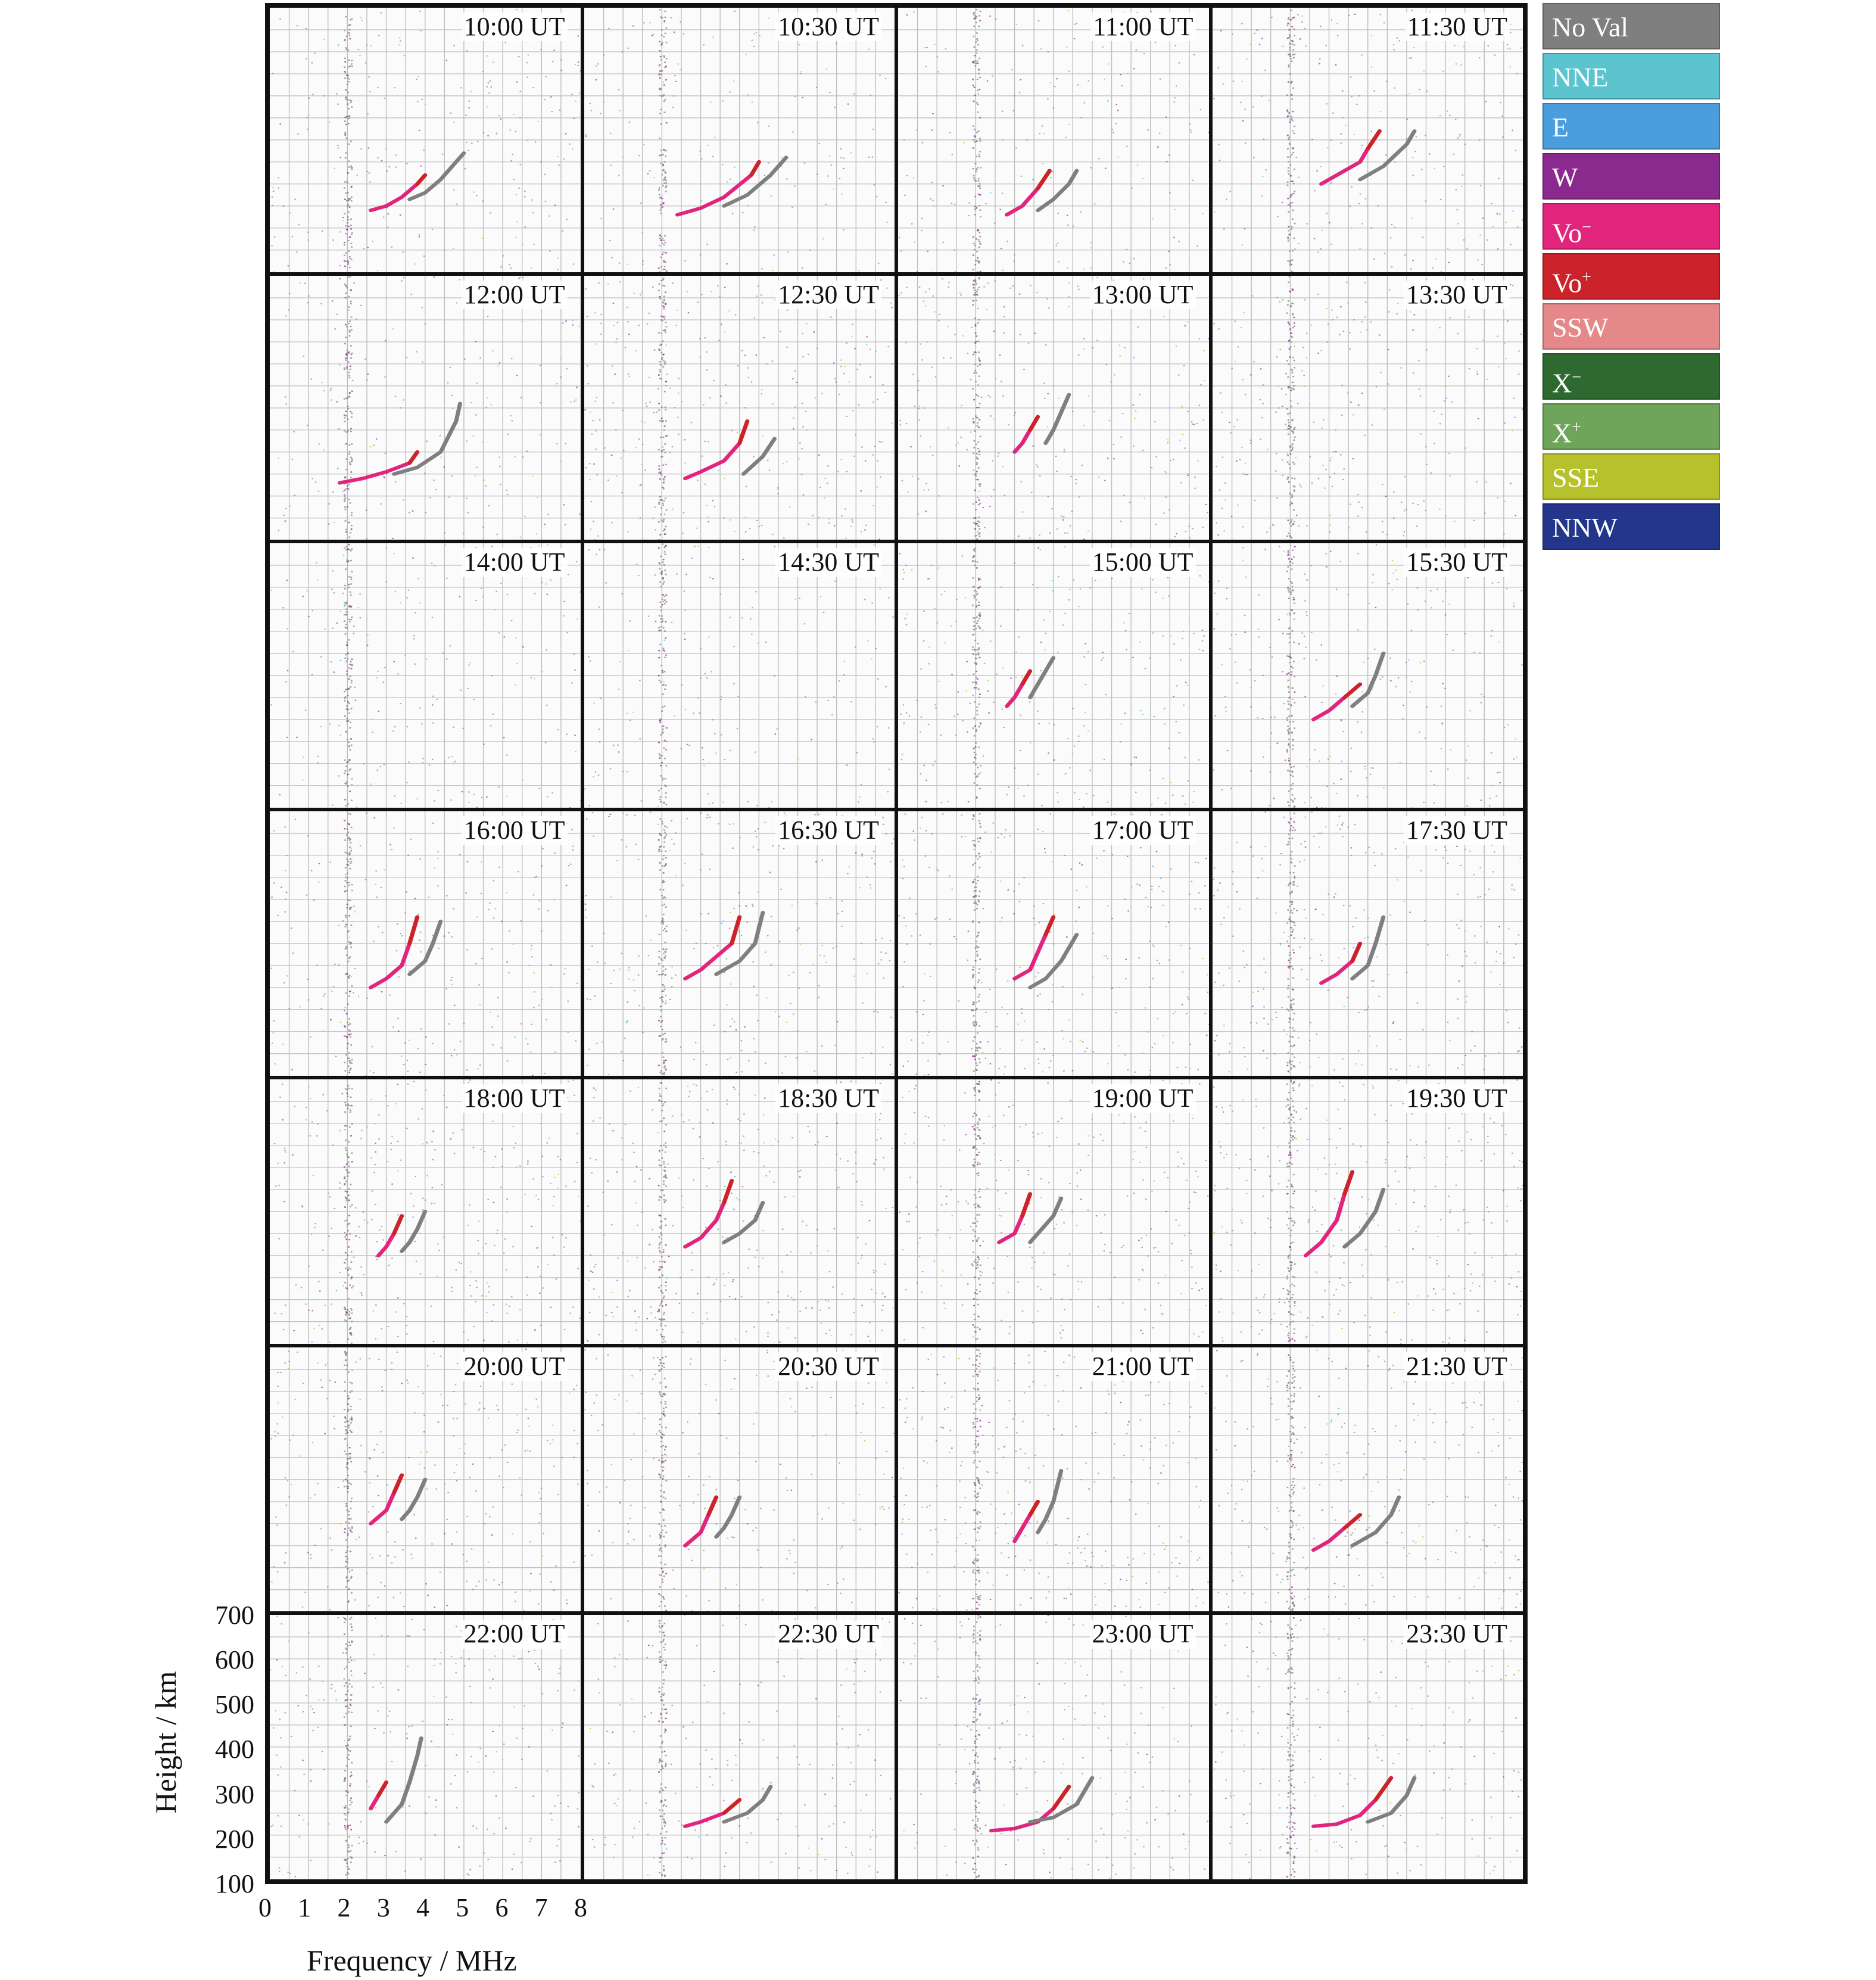  I want to click on o-mode-trace, so click(718, 188).